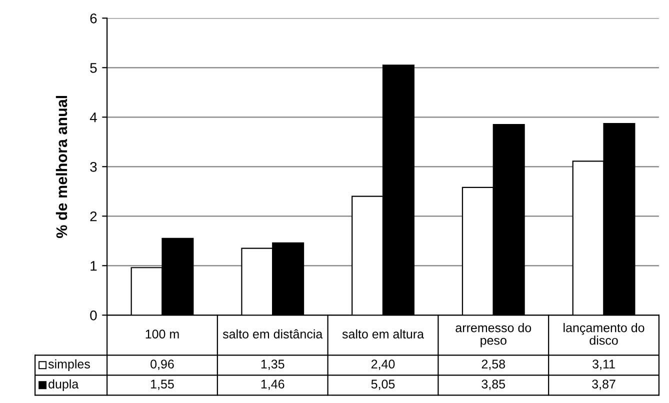 The image size is (669, 403). What do you see at coordinates (93, 18) in the screenshot?
I see `y-tick-label: 6` at bounding box center [93, 18].